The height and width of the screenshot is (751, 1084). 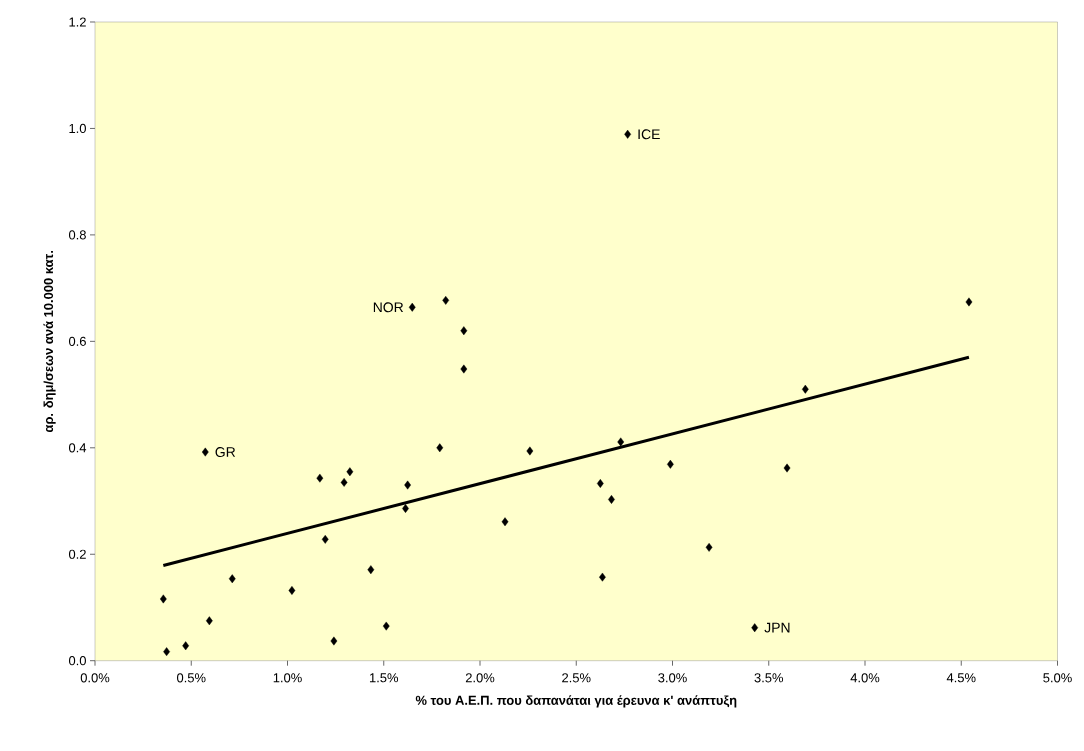 What do you see at coordinates (77, 235) in the screenshot?
I see `y-tick-label: 0.8` at bounding box center [77, 235].